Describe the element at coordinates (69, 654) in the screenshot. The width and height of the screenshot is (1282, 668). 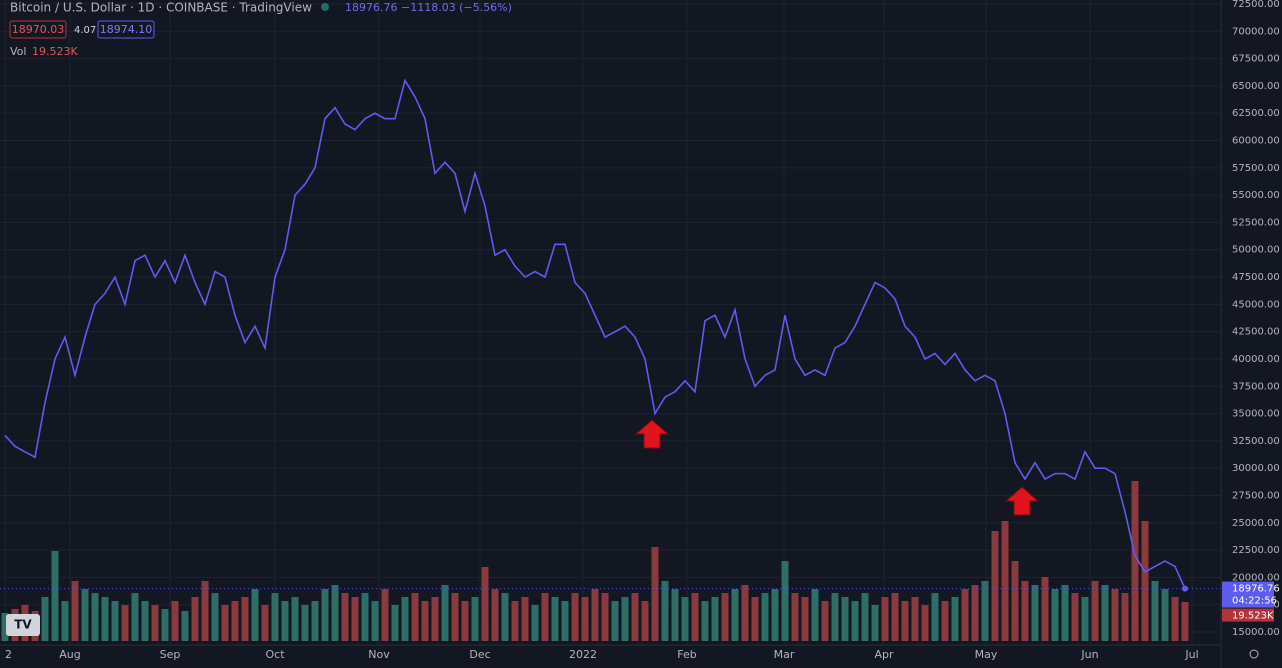
I see `x-tick-label: Aug` at that location.